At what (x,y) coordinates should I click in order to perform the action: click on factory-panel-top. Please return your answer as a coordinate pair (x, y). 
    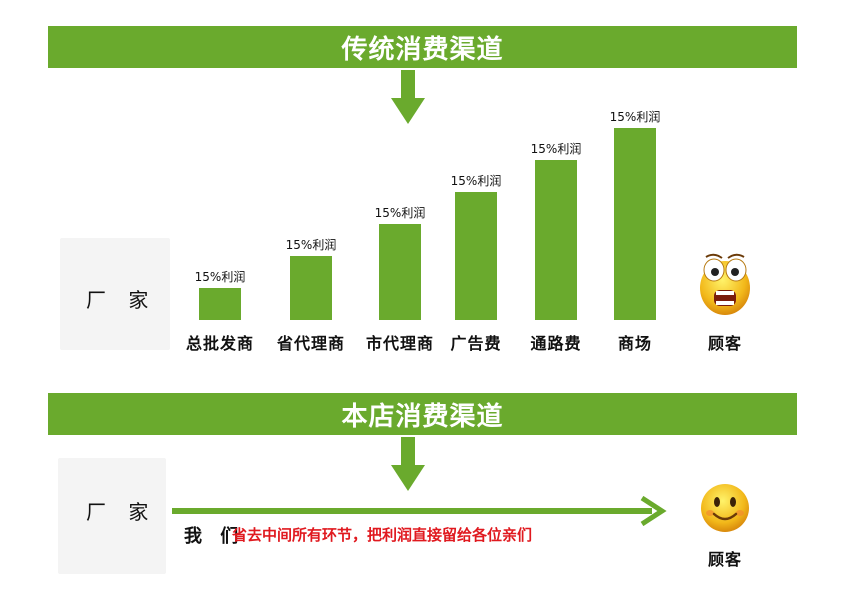
    Looking at the image, I should click on (115, 294).